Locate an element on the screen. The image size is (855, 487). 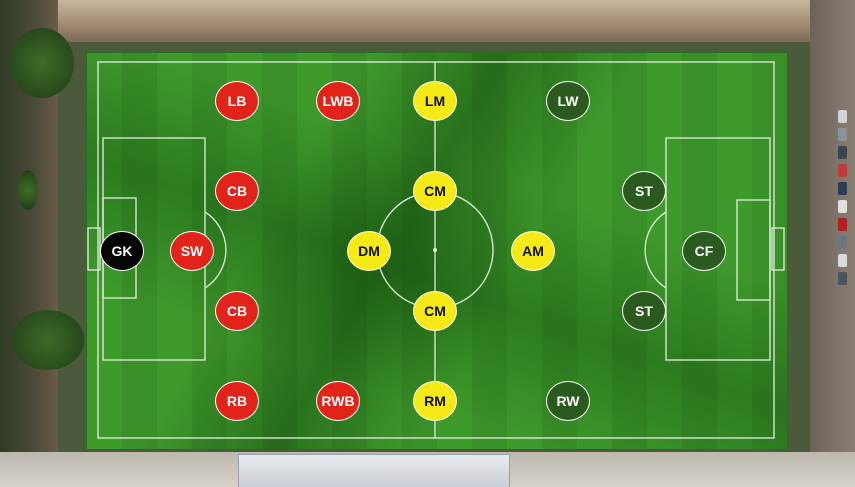
position-marker-cm-bottom: CM is located at coordinates (435, 311).